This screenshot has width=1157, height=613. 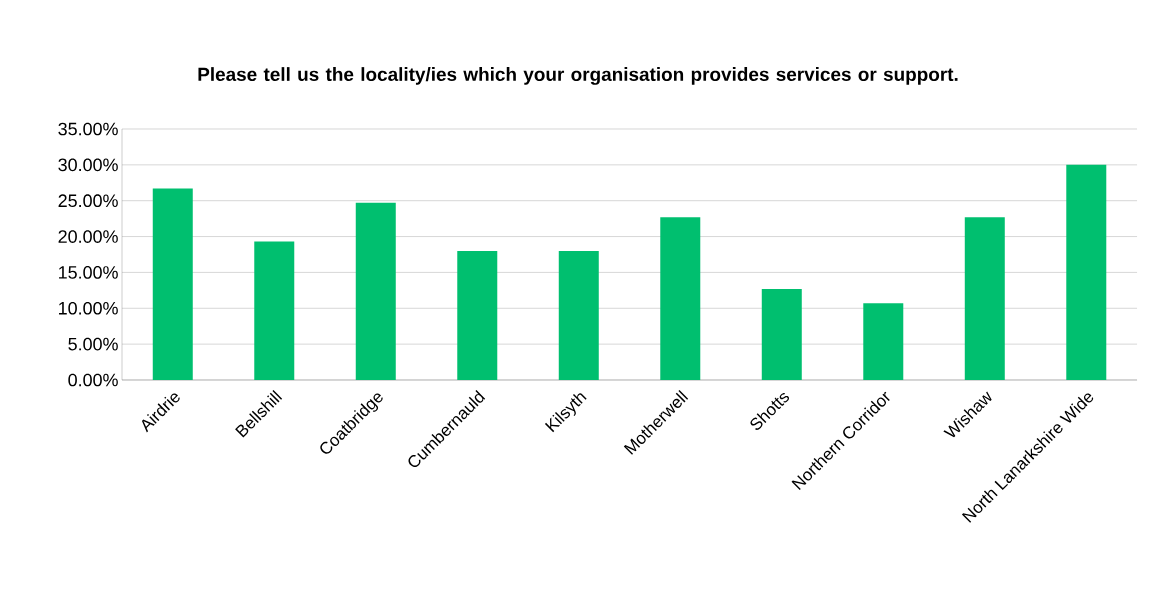 I want to click on chart-title: Please tell us the locality/ies which your organisation provides services or support., so click(x=578, y=76).